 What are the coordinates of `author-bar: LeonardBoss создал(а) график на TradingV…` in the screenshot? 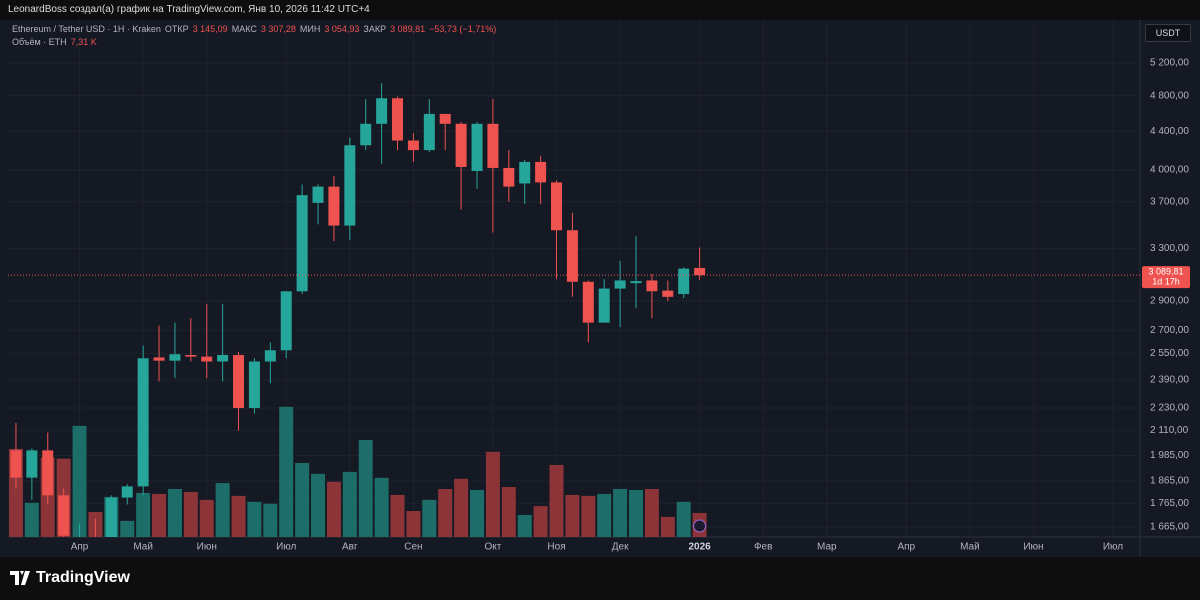 It's located at (600, 10).